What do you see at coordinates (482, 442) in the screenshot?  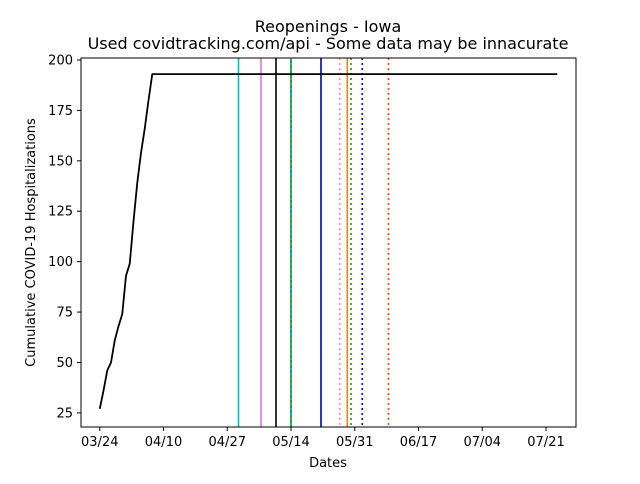 I see `x-tick-label: 07/04` at bounding box center [482, 442].